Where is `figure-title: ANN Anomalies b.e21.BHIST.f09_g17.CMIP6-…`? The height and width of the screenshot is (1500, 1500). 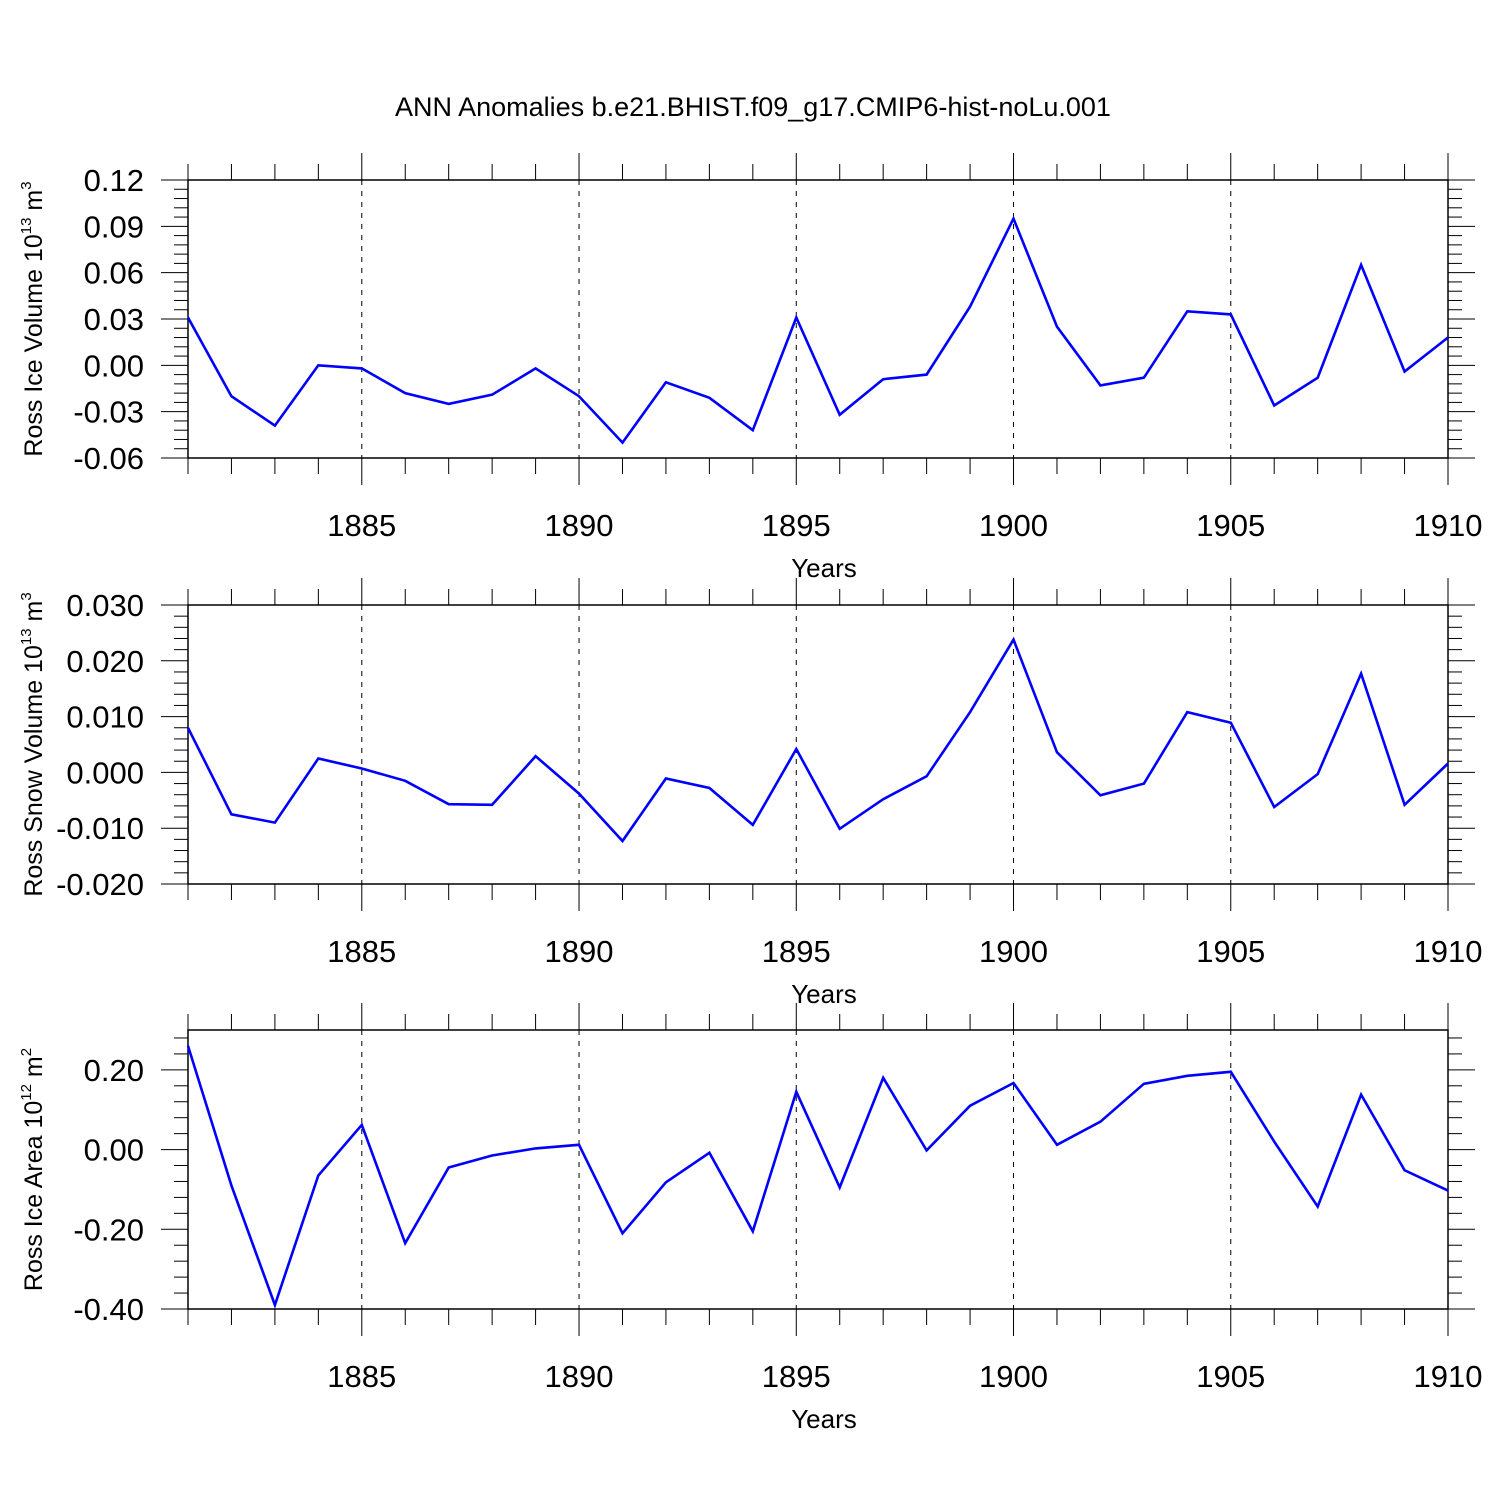 figure-title: ANN Anomalies b.e21.BHIST.f09_g17.CMIP6-… is located at coordinates (753, 107).